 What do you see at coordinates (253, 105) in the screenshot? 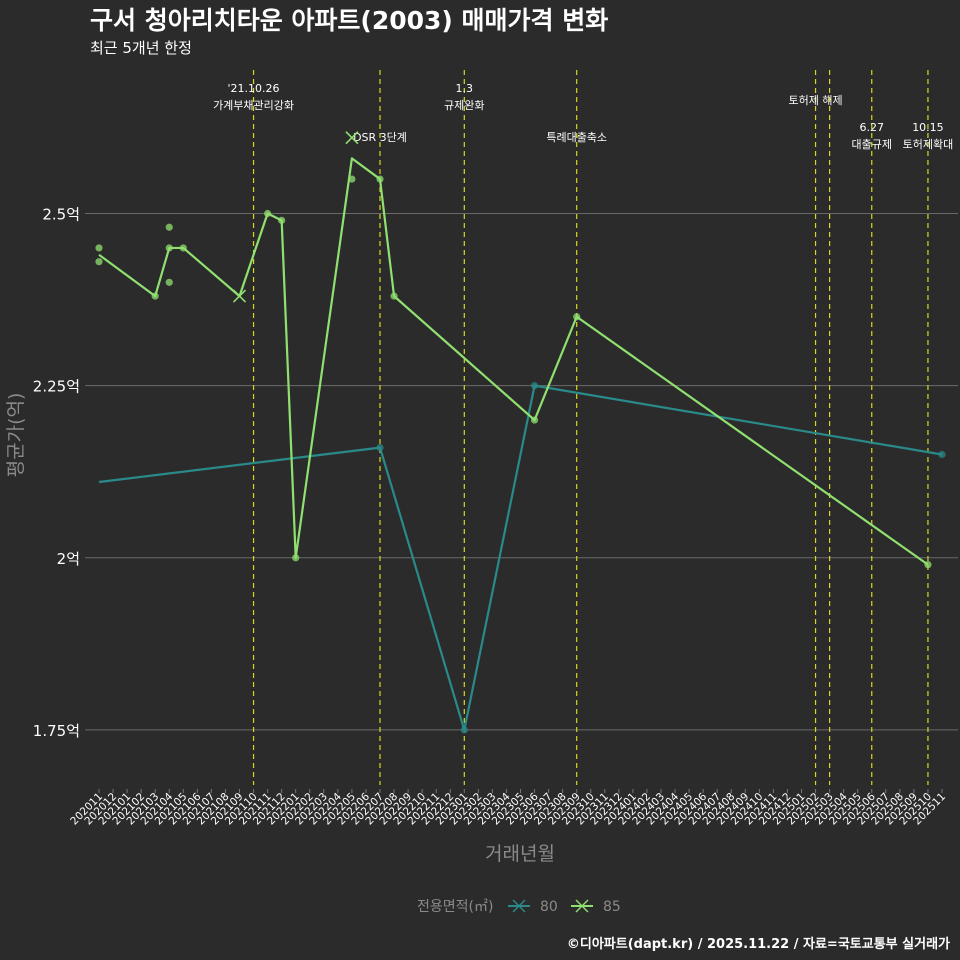
I see `event-label: 가계부채관리강화` at bounding box center [253, 105].